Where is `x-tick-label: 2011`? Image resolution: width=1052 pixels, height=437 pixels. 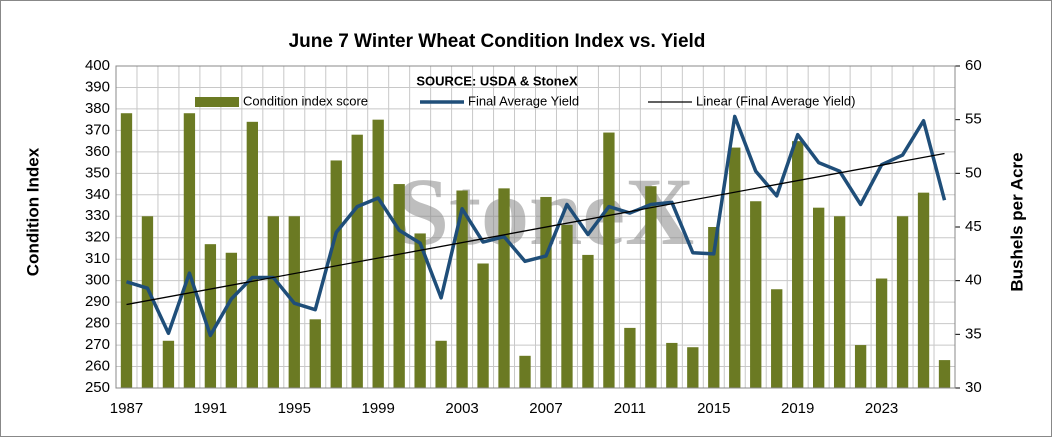 x-tick-label: 2011 is located at coordinates (630, 408).